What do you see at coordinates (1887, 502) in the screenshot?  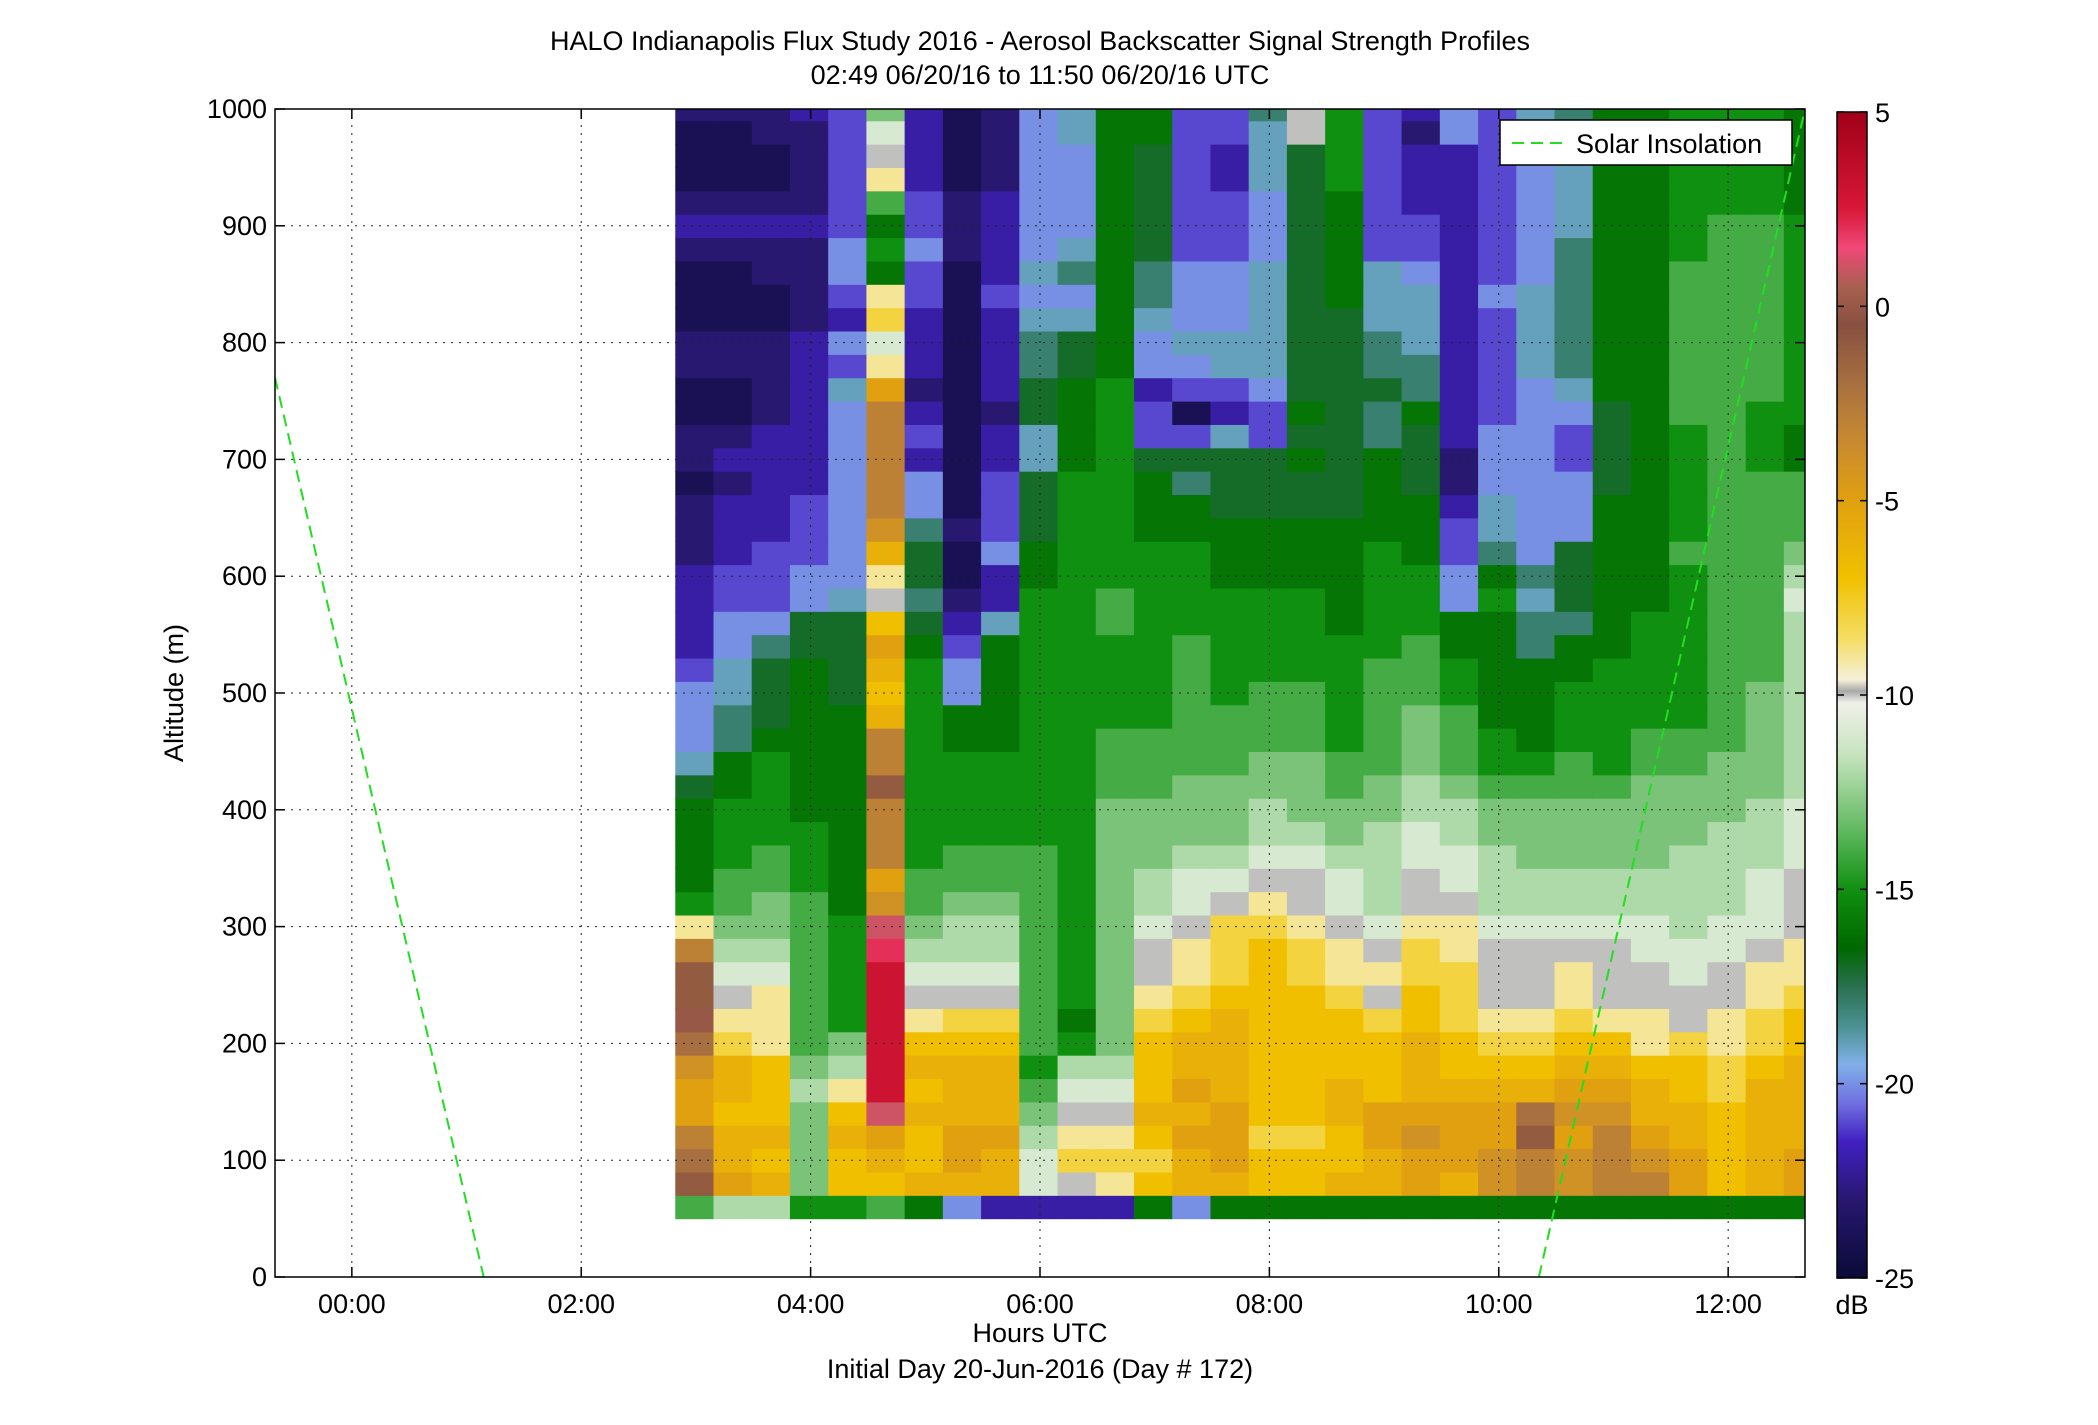 I see `colorbar-tick-label: -5` at bounding box center [1887, 502].